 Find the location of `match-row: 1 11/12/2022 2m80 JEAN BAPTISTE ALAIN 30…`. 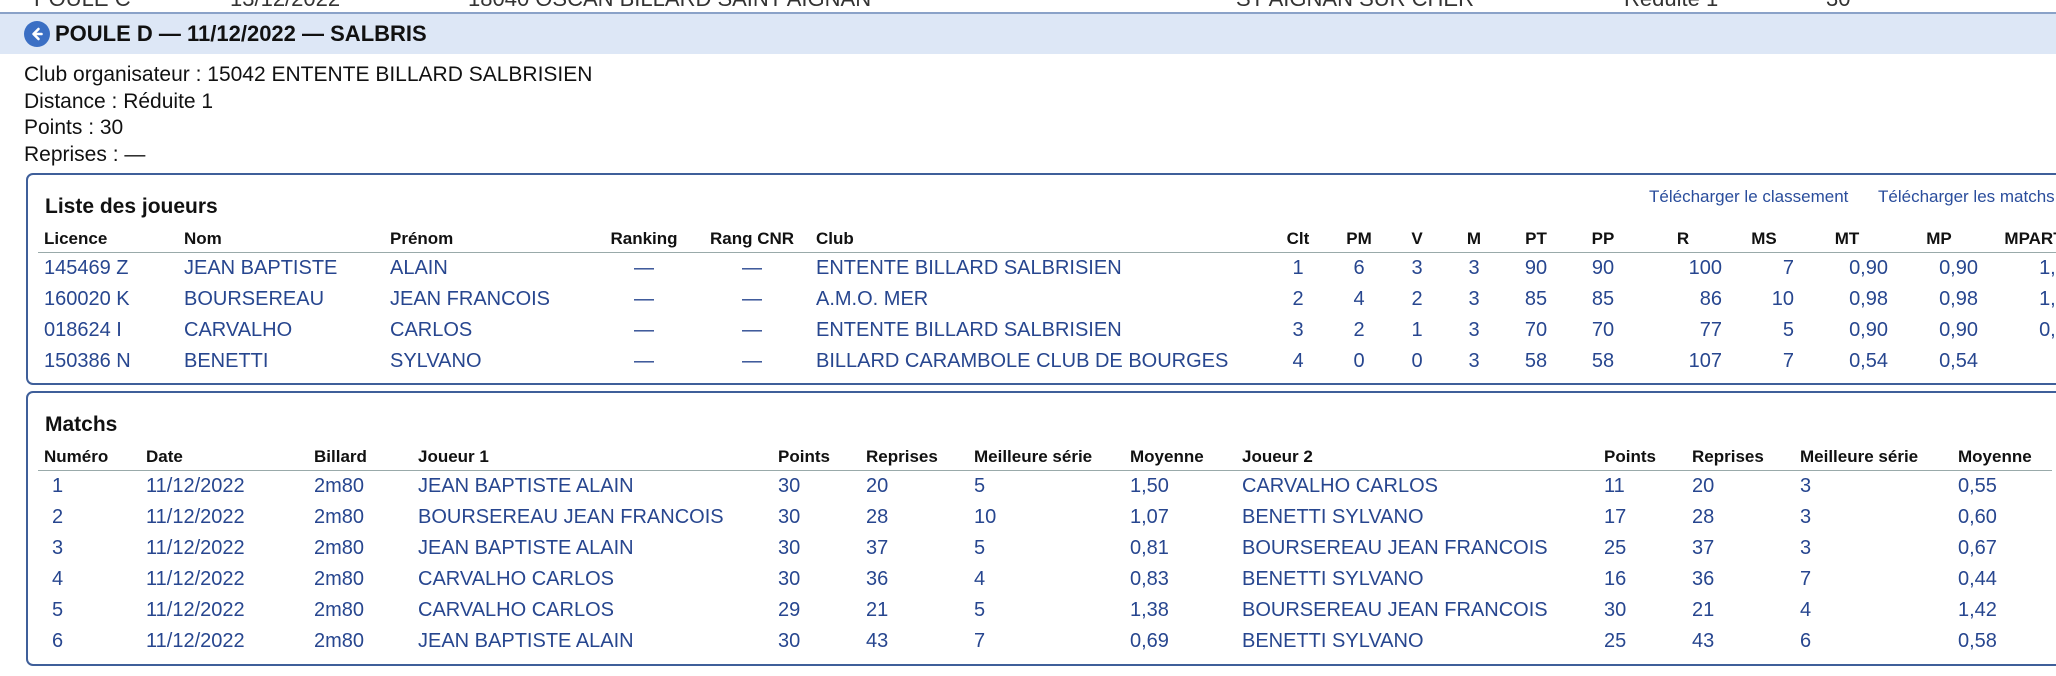

match-row: 1 11/12/2022 2m80 JEAN BAPTISTE ALAIN 30… is located at coordinates (1045, 487).